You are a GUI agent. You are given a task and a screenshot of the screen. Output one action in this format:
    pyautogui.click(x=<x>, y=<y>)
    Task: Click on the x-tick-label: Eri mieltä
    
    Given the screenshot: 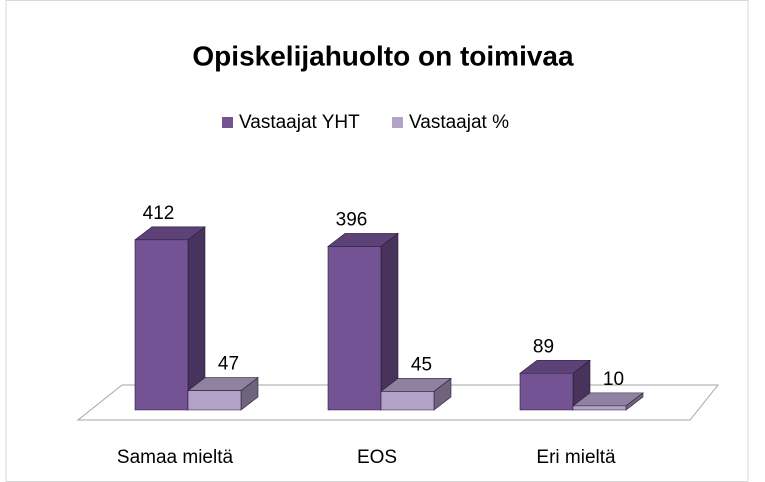 What is the action you would take?
    pyautogui.click(x=576, y=457)
    